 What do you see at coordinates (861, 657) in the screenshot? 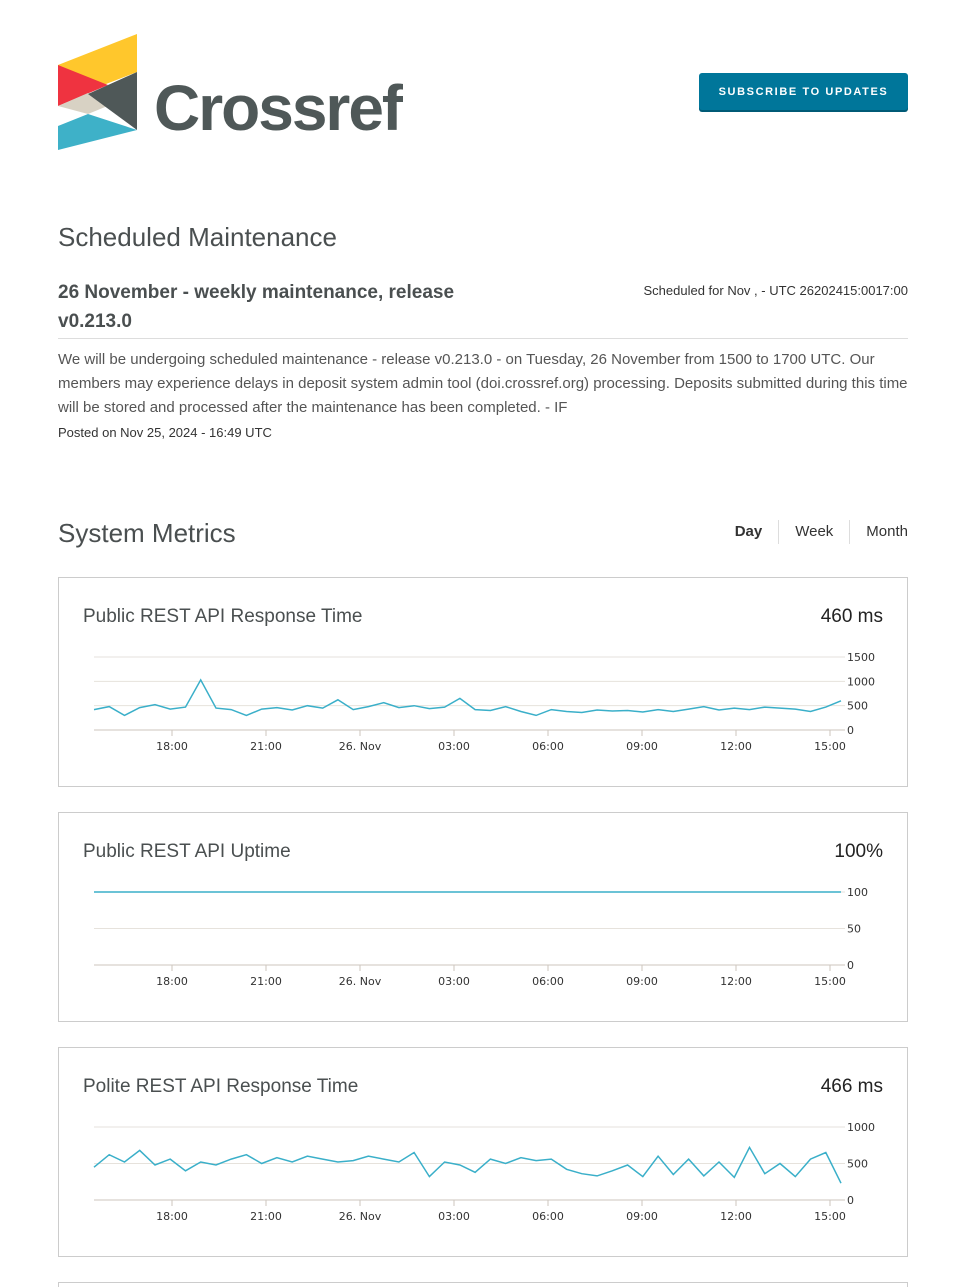
I see `y-tick-label: 1500` at bounding box center [861, 657].